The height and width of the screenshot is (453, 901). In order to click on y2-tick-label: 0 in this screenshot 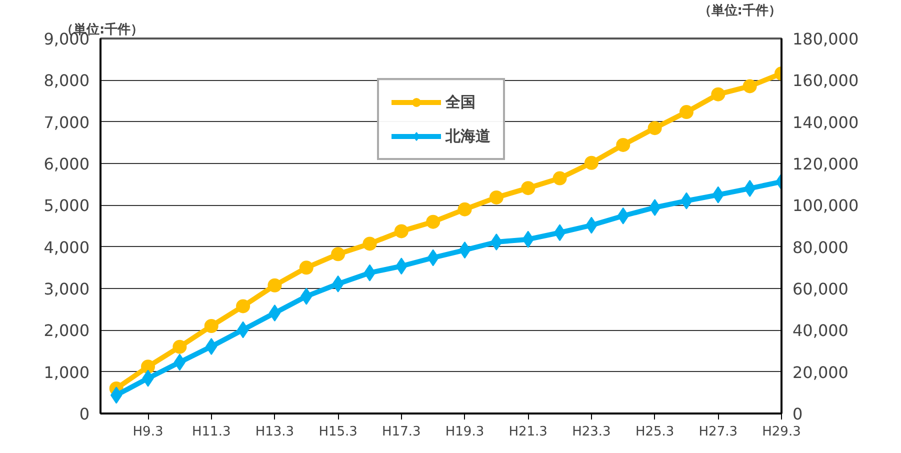, I will do `click(797, 414)`.